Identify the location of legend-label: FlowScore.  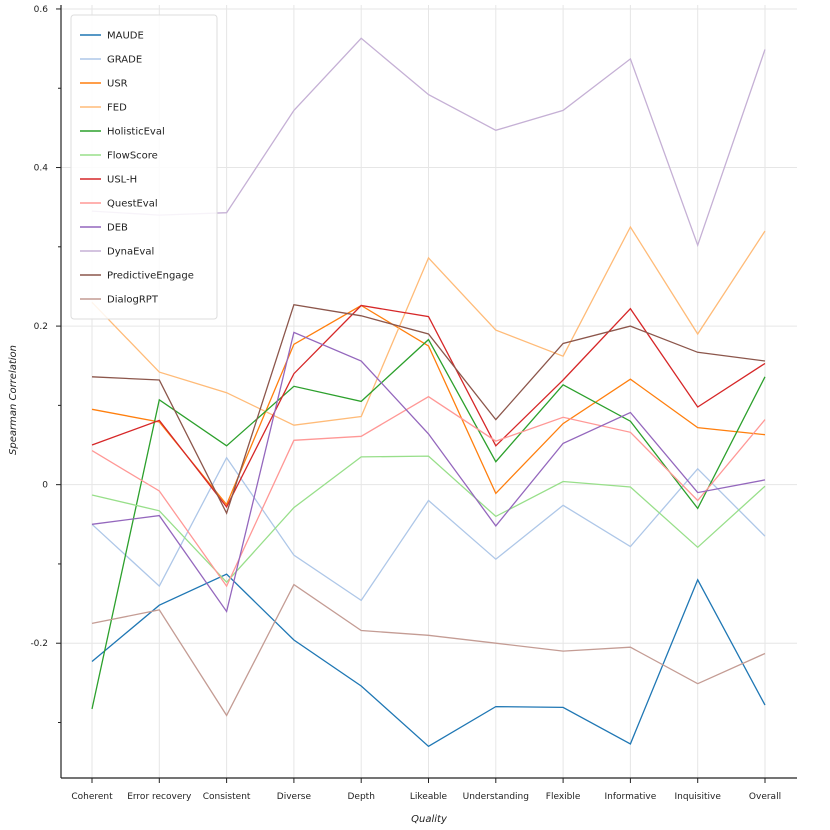
(132, 156).